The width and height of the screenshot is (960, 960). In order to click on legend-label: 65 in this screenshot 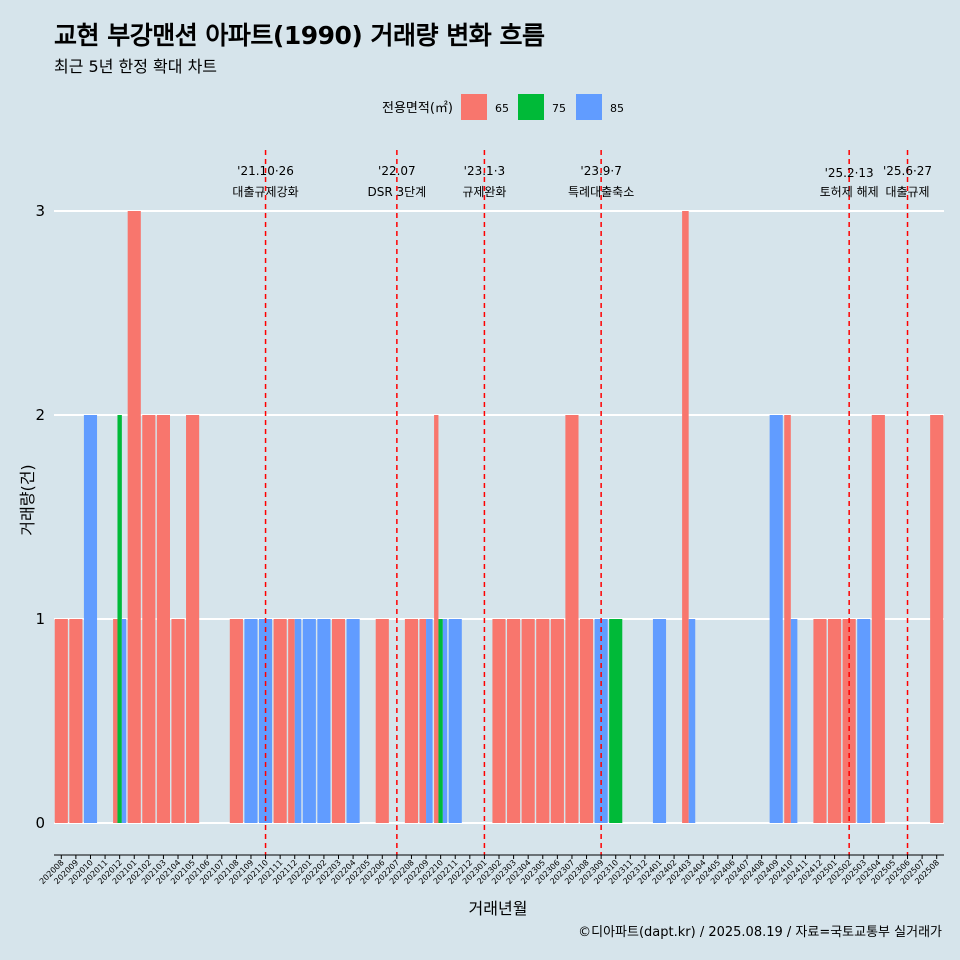, I will do `click(502, 108)`.